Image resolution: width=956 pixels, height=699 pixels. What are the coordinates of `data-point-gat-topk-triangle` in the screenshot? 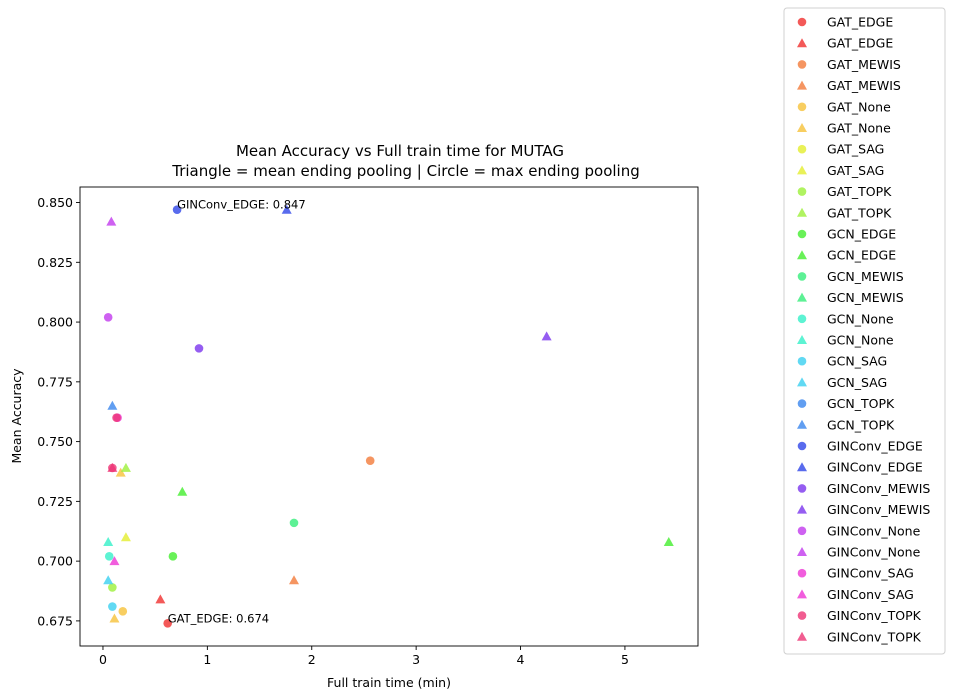 It's located at (125, 467).